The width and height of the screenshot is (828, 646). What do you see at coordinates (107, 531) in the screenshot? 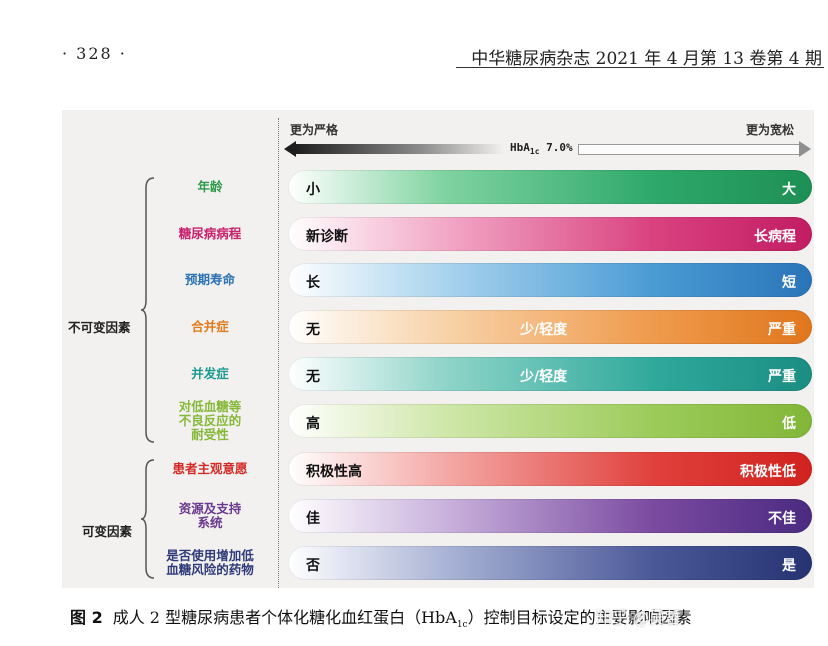
I see `group-label-mutable: 可变因素` at bounding box center [107, 531].